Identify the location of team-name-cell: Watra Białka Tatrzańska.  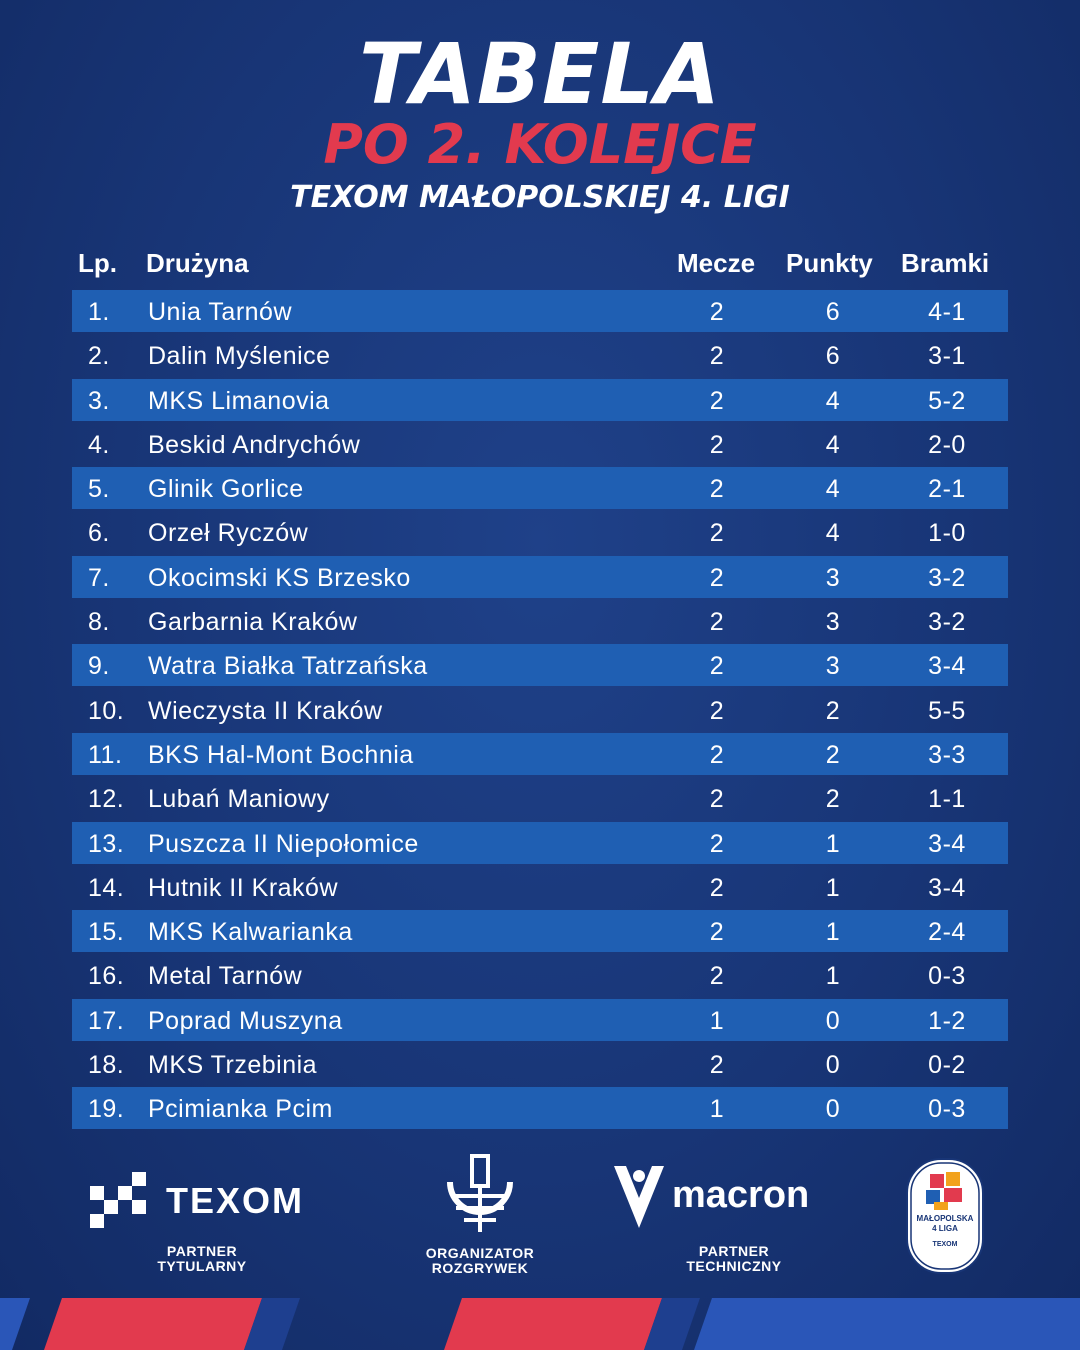
(288, 666).